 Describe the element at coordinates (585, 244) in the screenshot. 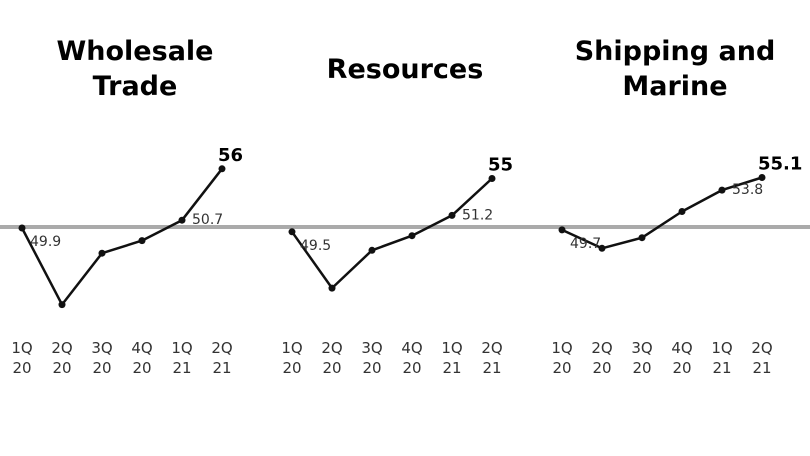

I see `data-label: 49.7` at that location.